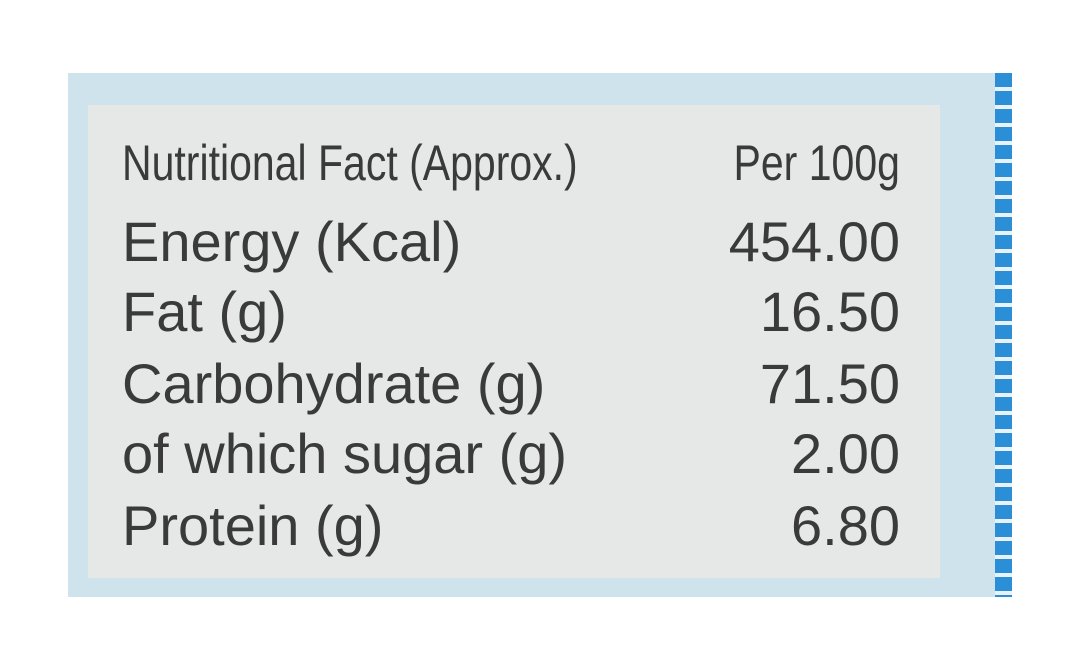 This screenshot has height=671, width=1068. What do you see at coordinates (334, 383) in the screenshot?
I see `nutrient-name: Carbohydrate (g)` at bounding box center [334, 383].